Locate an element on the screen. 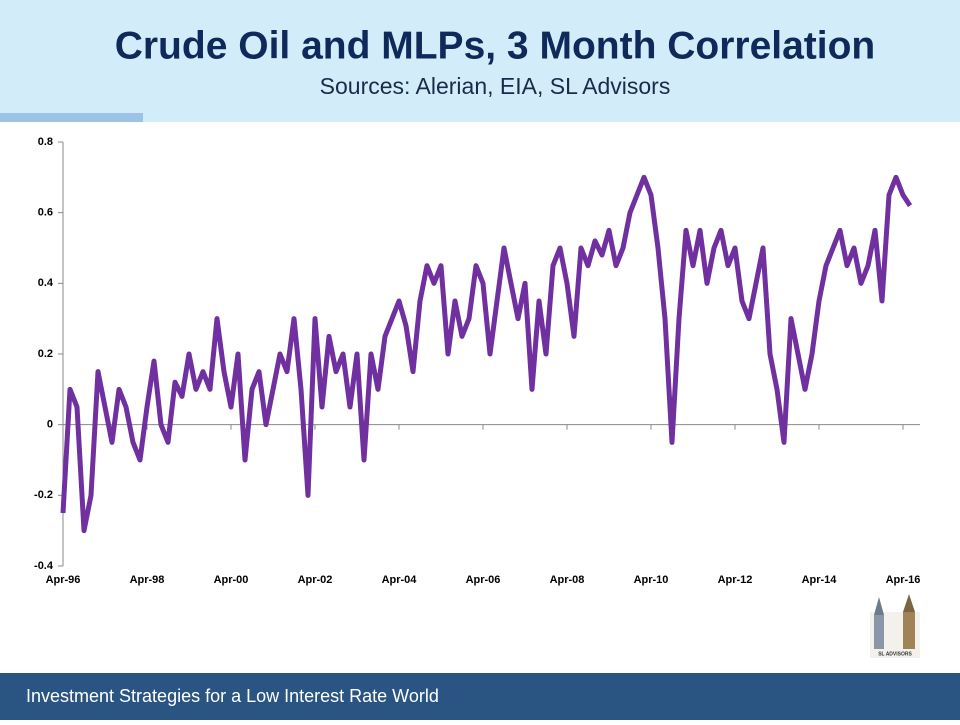 The height and width of the screenshot is (725, 960). x-tick-label: Apr-96 is located at coordinates (63, 580).